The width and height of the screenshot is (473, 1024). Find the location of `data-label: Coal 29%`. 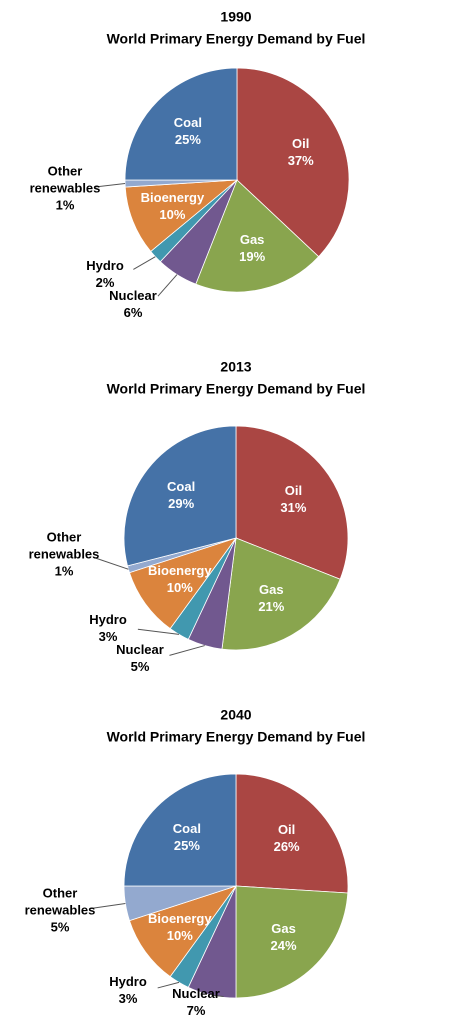

data-label: Coal 29% is located at coordinates (181, 495).